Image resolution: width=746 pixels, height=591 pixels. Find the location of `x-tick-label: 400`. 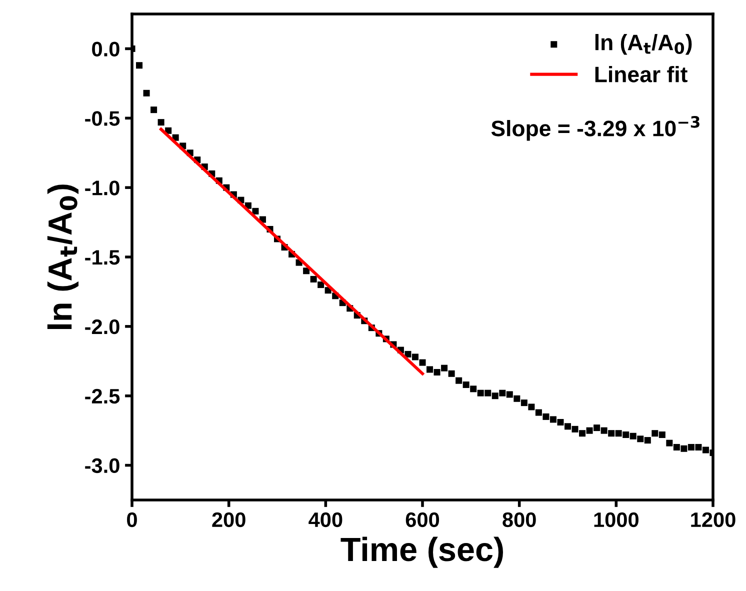

x-tick-label: 400 is located at coordinates (325, 520).